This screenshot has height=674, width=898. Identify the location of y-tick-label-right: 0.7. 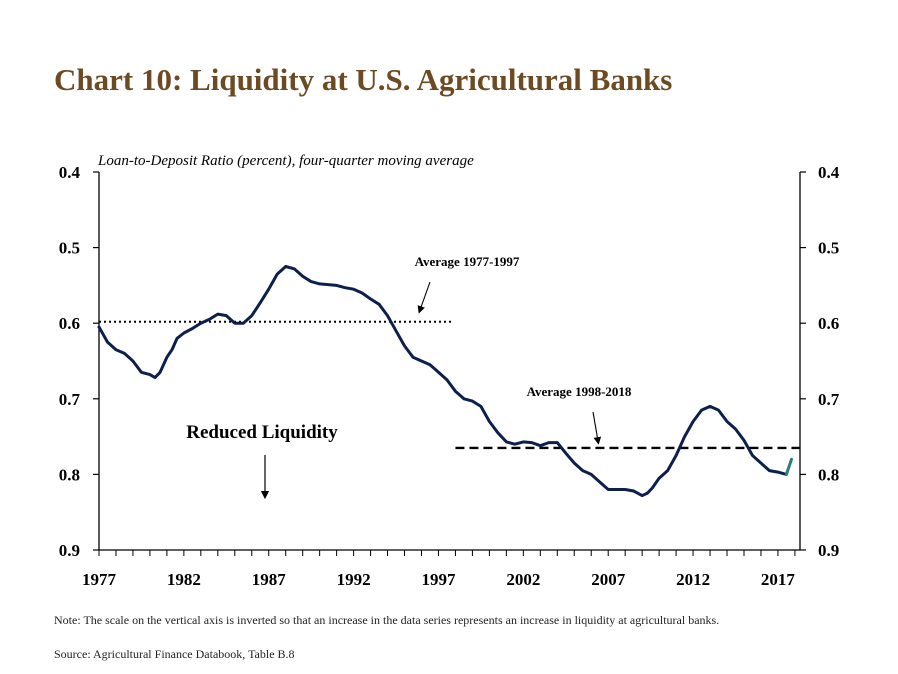
(829, 399).